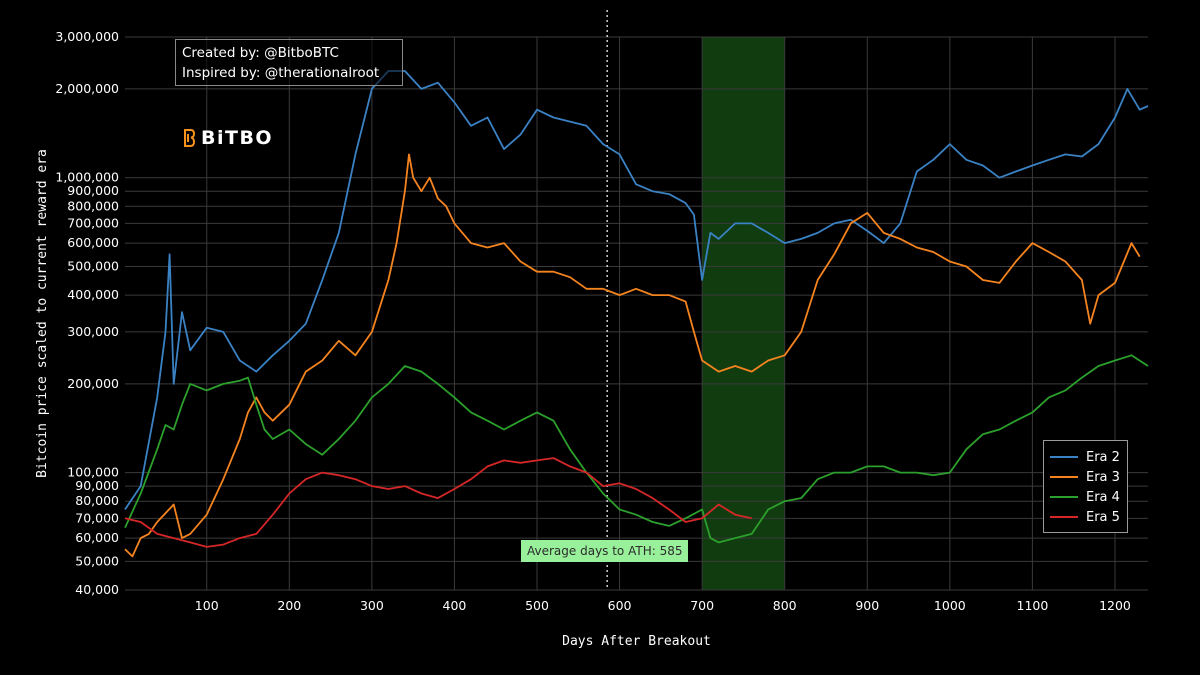 The image size is (1200, 675). I want to click on x-tick-label: 1000, so click(950, 605).